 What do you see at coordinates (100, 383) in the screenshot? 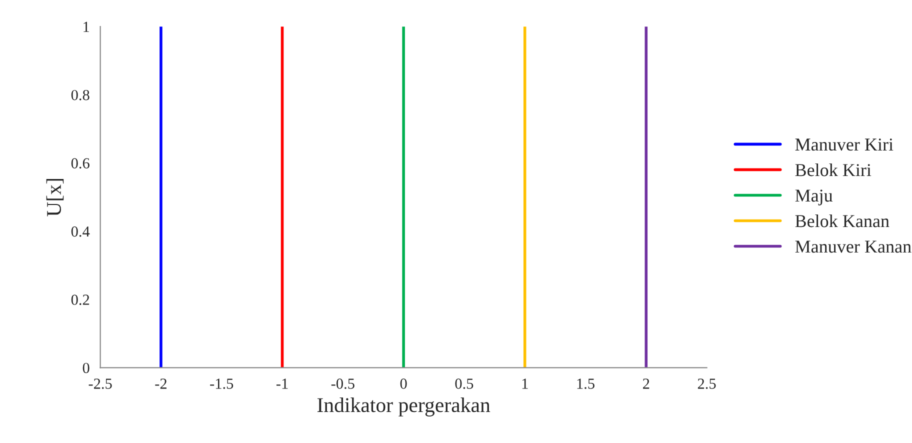
I see `x-tick-label: -2.5` at bounding box center [100, 383].